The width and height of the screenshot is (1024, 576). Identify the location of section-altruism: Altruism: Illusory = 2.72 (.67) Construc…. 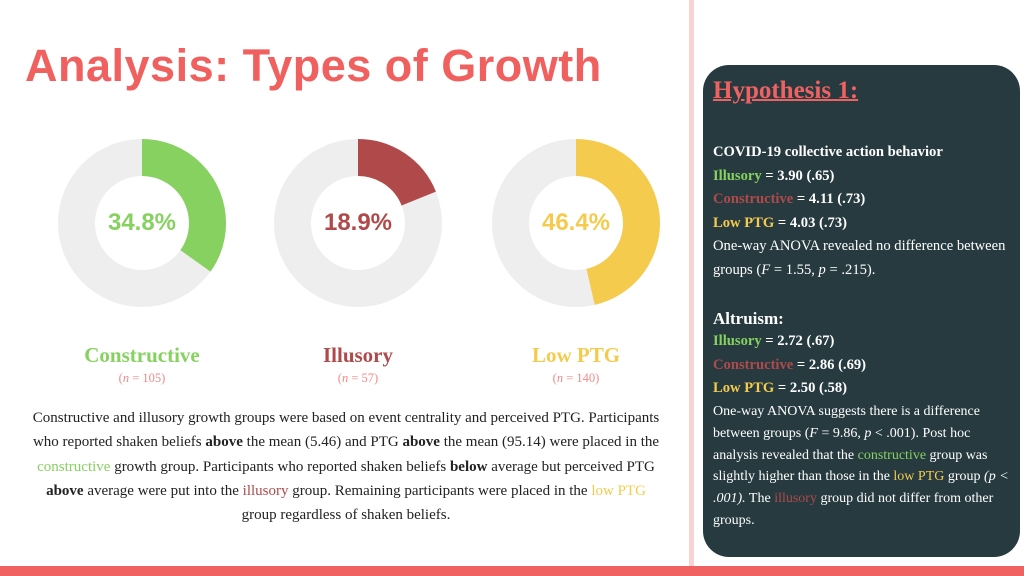
(861, 419).